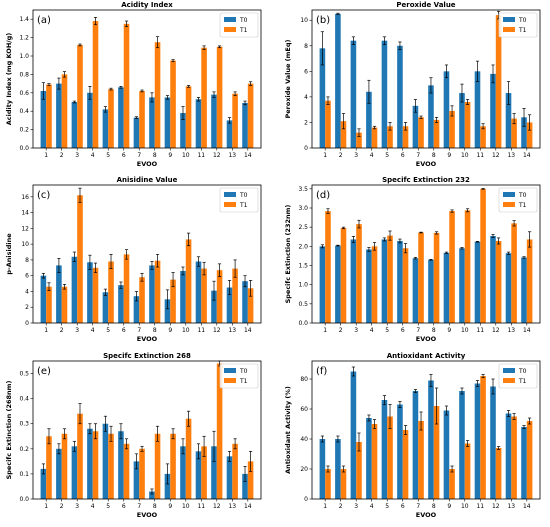  What do you see at coordinates (303, 285) in the screenshot?
I see `y-tick-label: 1.0` at bounding box center [303, 285].